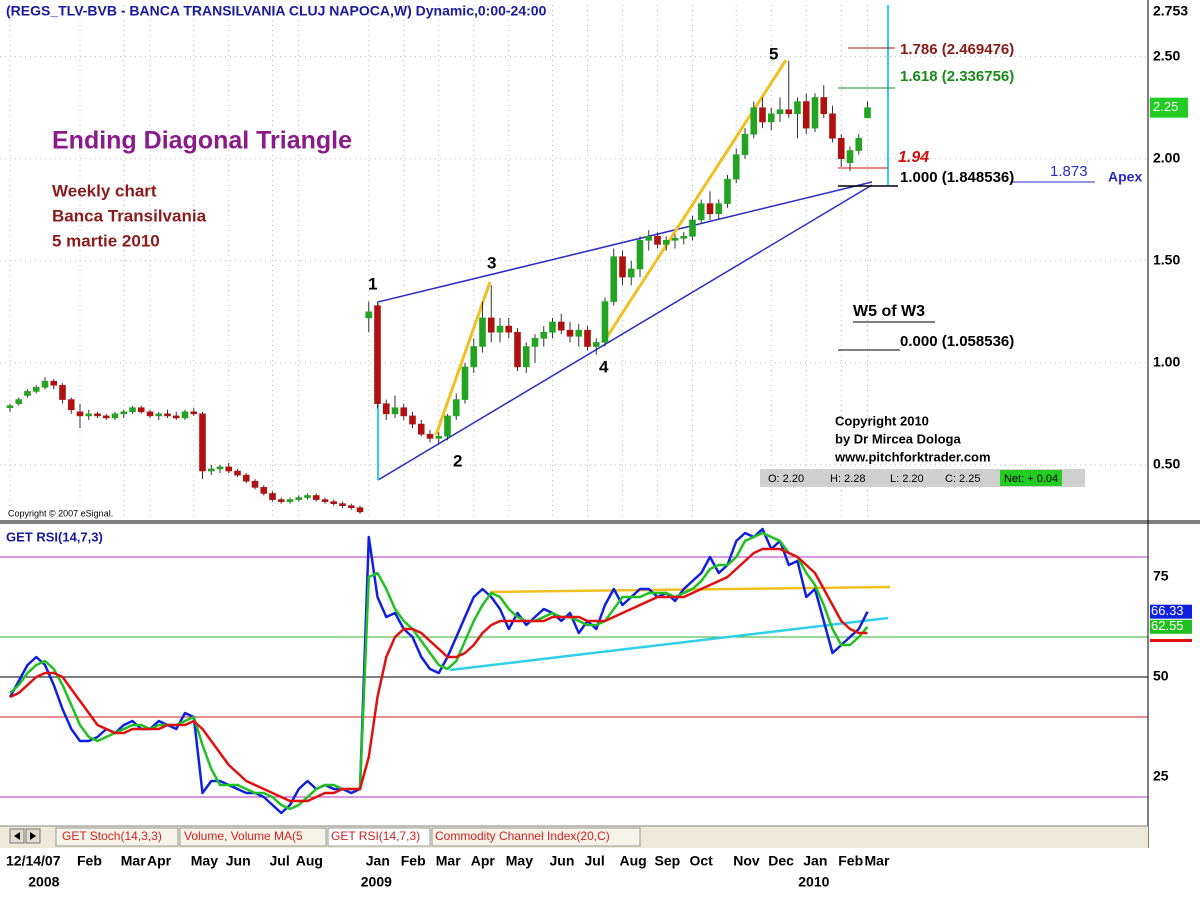  I want to click on wave-label: 1, so click(372, 283).